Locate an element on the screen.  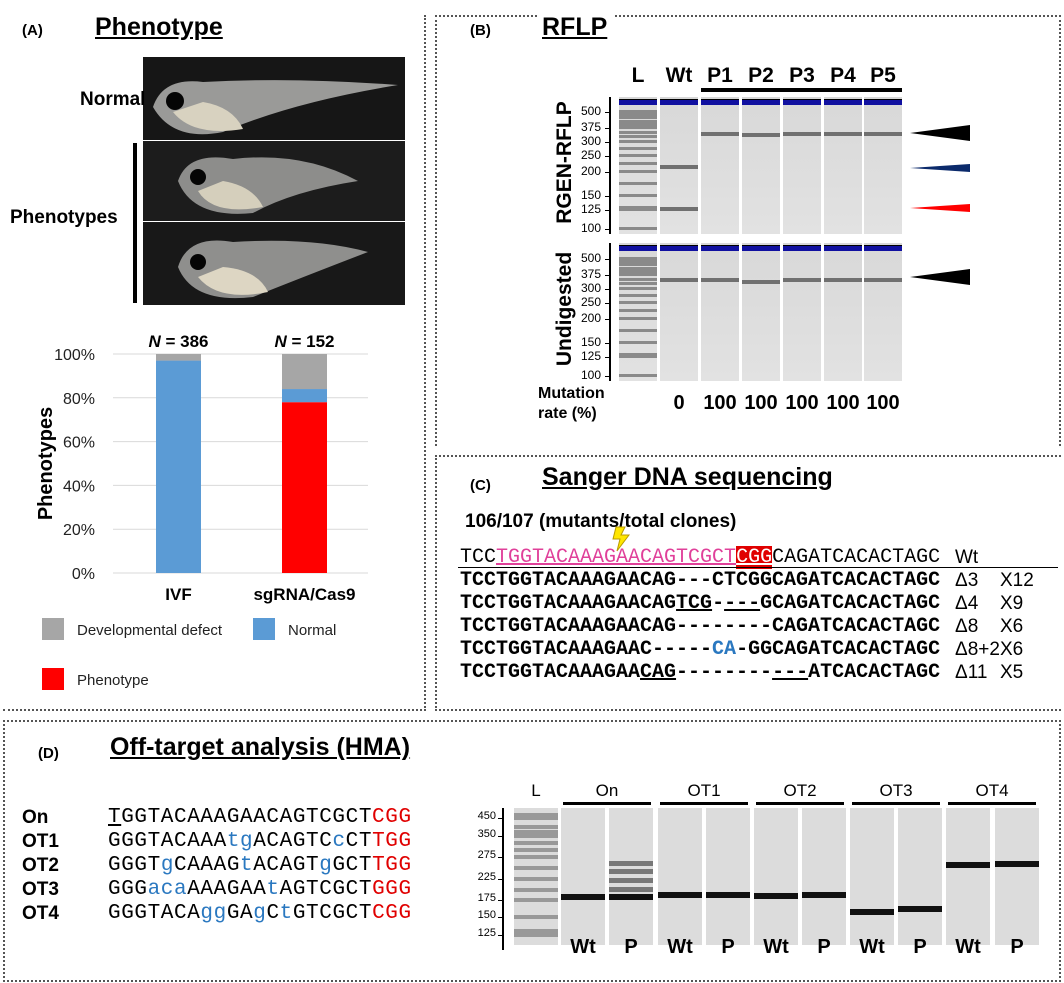
normal-tadpole-photo is located at coordinates (274, 98).